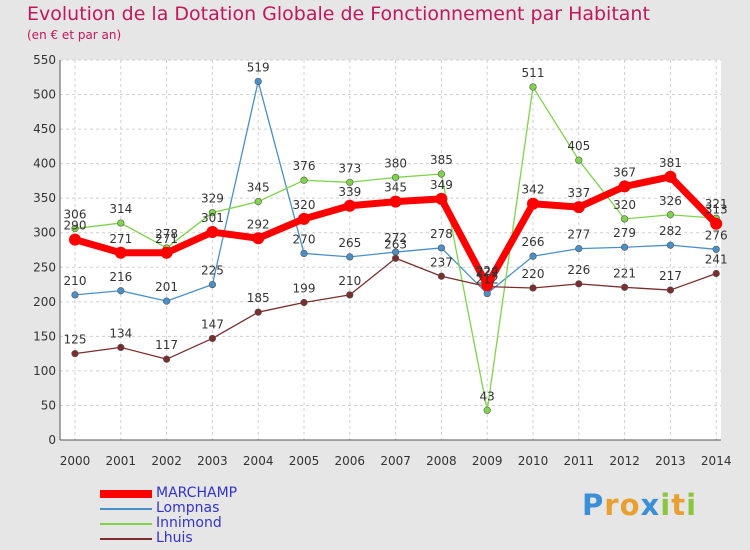 The width and height of the screenshot is (750, 550). I want to click on y-tick-label: 100, so click(44, 371).